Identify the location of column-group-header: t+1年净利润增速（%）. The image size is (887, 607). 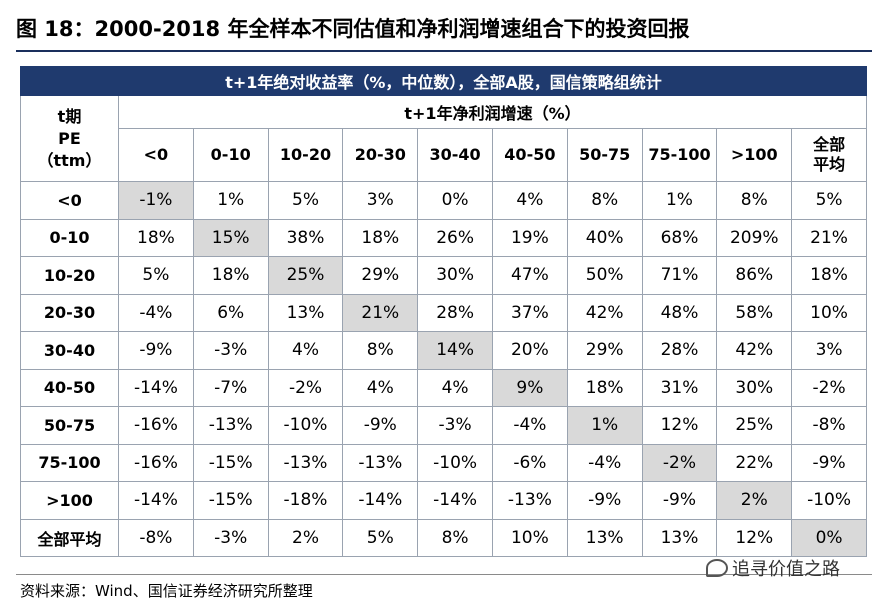
(492, 112).